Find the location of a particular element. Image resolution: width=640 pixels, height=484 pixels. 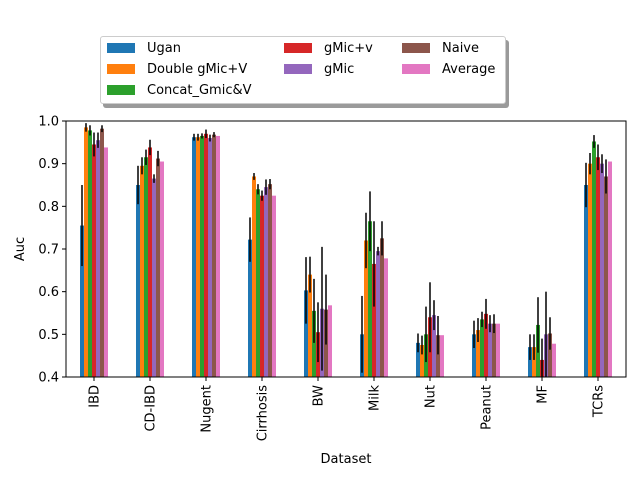

y-tick-label: 0.6 is located at coordinates (48, 292).